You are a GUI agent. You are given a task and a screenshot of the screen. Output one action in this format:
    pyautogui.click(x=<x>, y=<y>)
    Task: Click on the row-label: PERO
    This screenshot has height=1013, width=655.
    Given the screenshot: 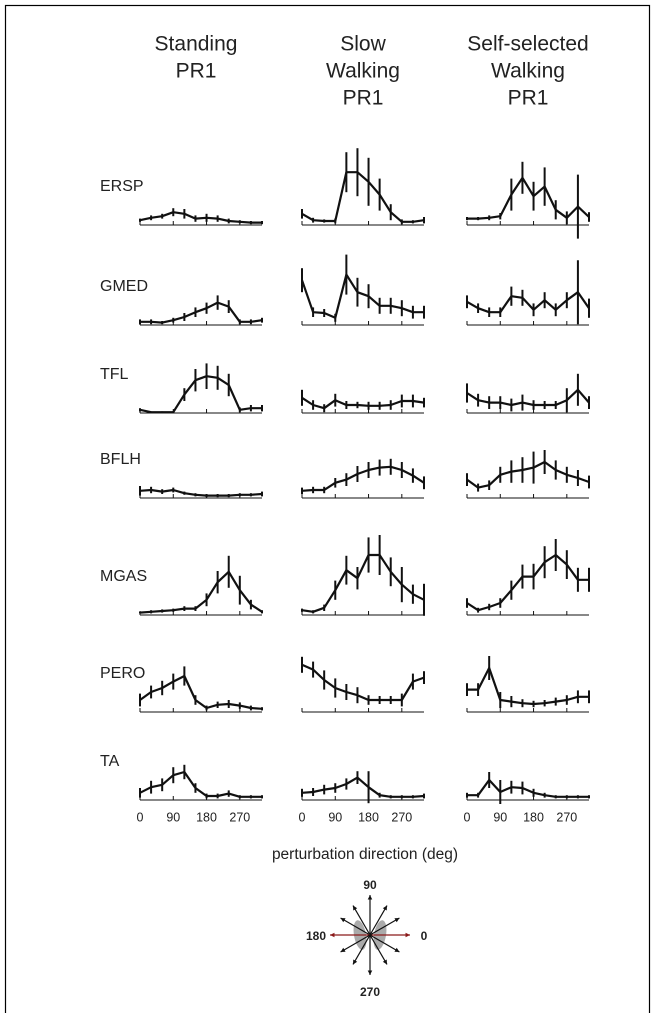 What is the action you would take?
    pyautogui.click(x=122, y=673)
    